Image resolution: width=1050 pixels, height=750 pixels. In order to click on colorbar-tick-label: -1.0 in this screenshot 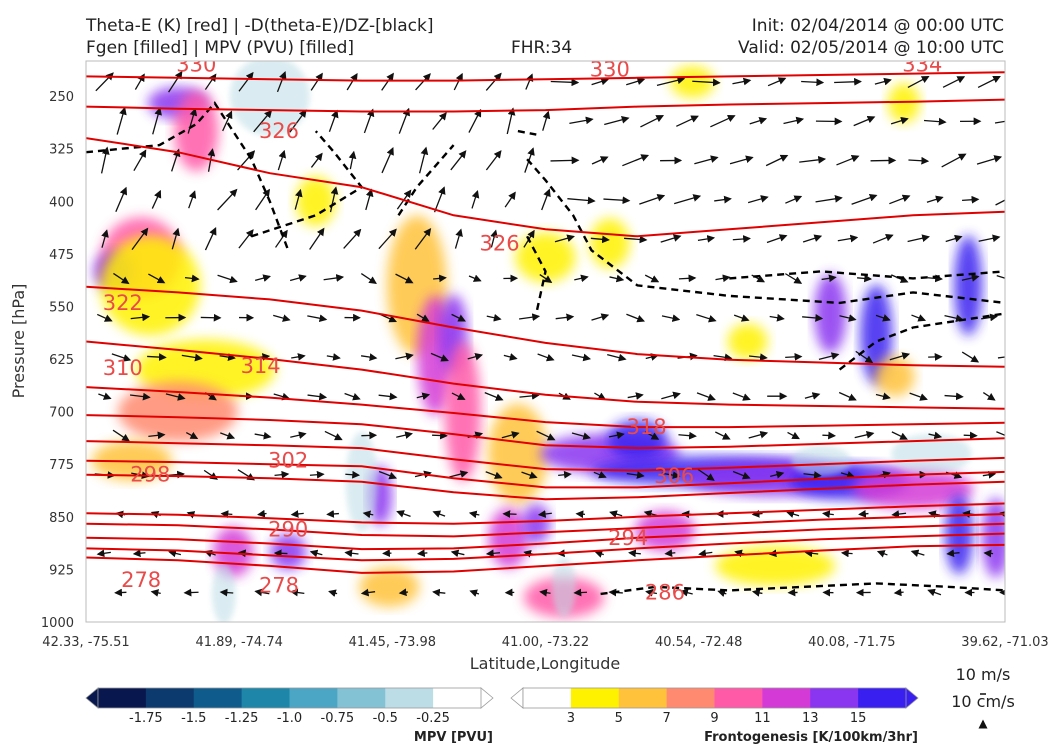, I will do `click(289, 718)`.